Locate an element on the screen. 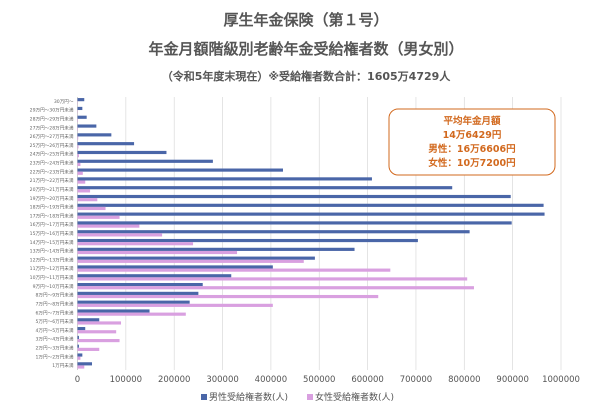 The image size is (612, 414). y-category-label: 25万円～26万円未満 is located at coordinates (52, 145).